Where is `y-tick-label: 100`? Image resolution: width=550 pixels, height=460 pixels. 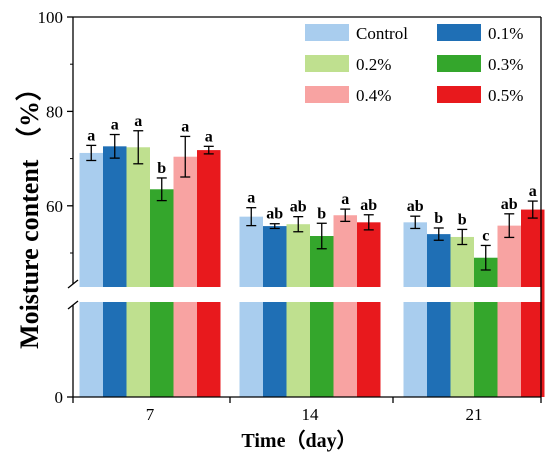
y-tick-label: 100 is located at coordinates (51, 17).